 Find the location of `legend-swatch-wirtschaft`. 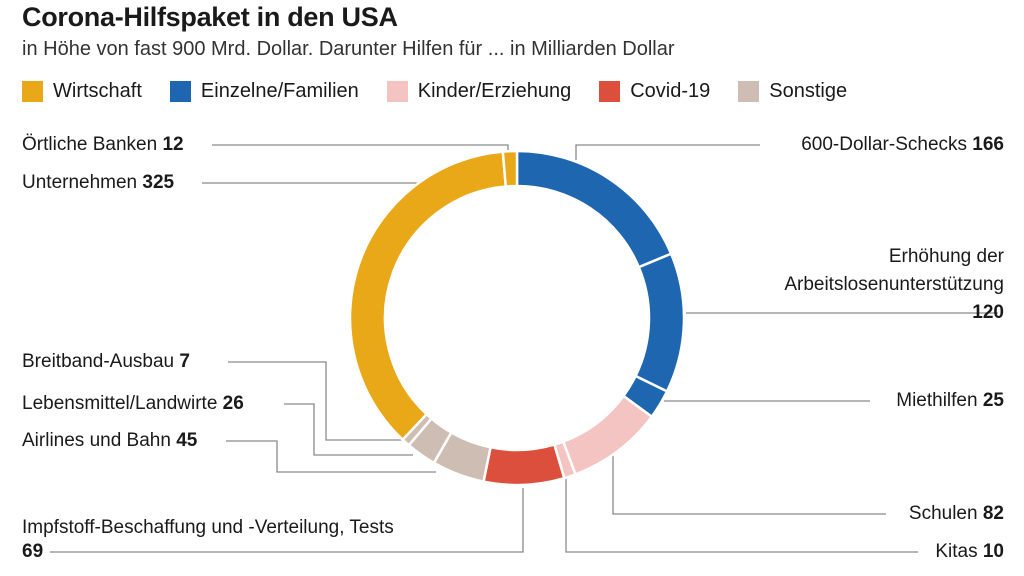

legend-swatch-wirtschaft is located at coordinates (32, 91).